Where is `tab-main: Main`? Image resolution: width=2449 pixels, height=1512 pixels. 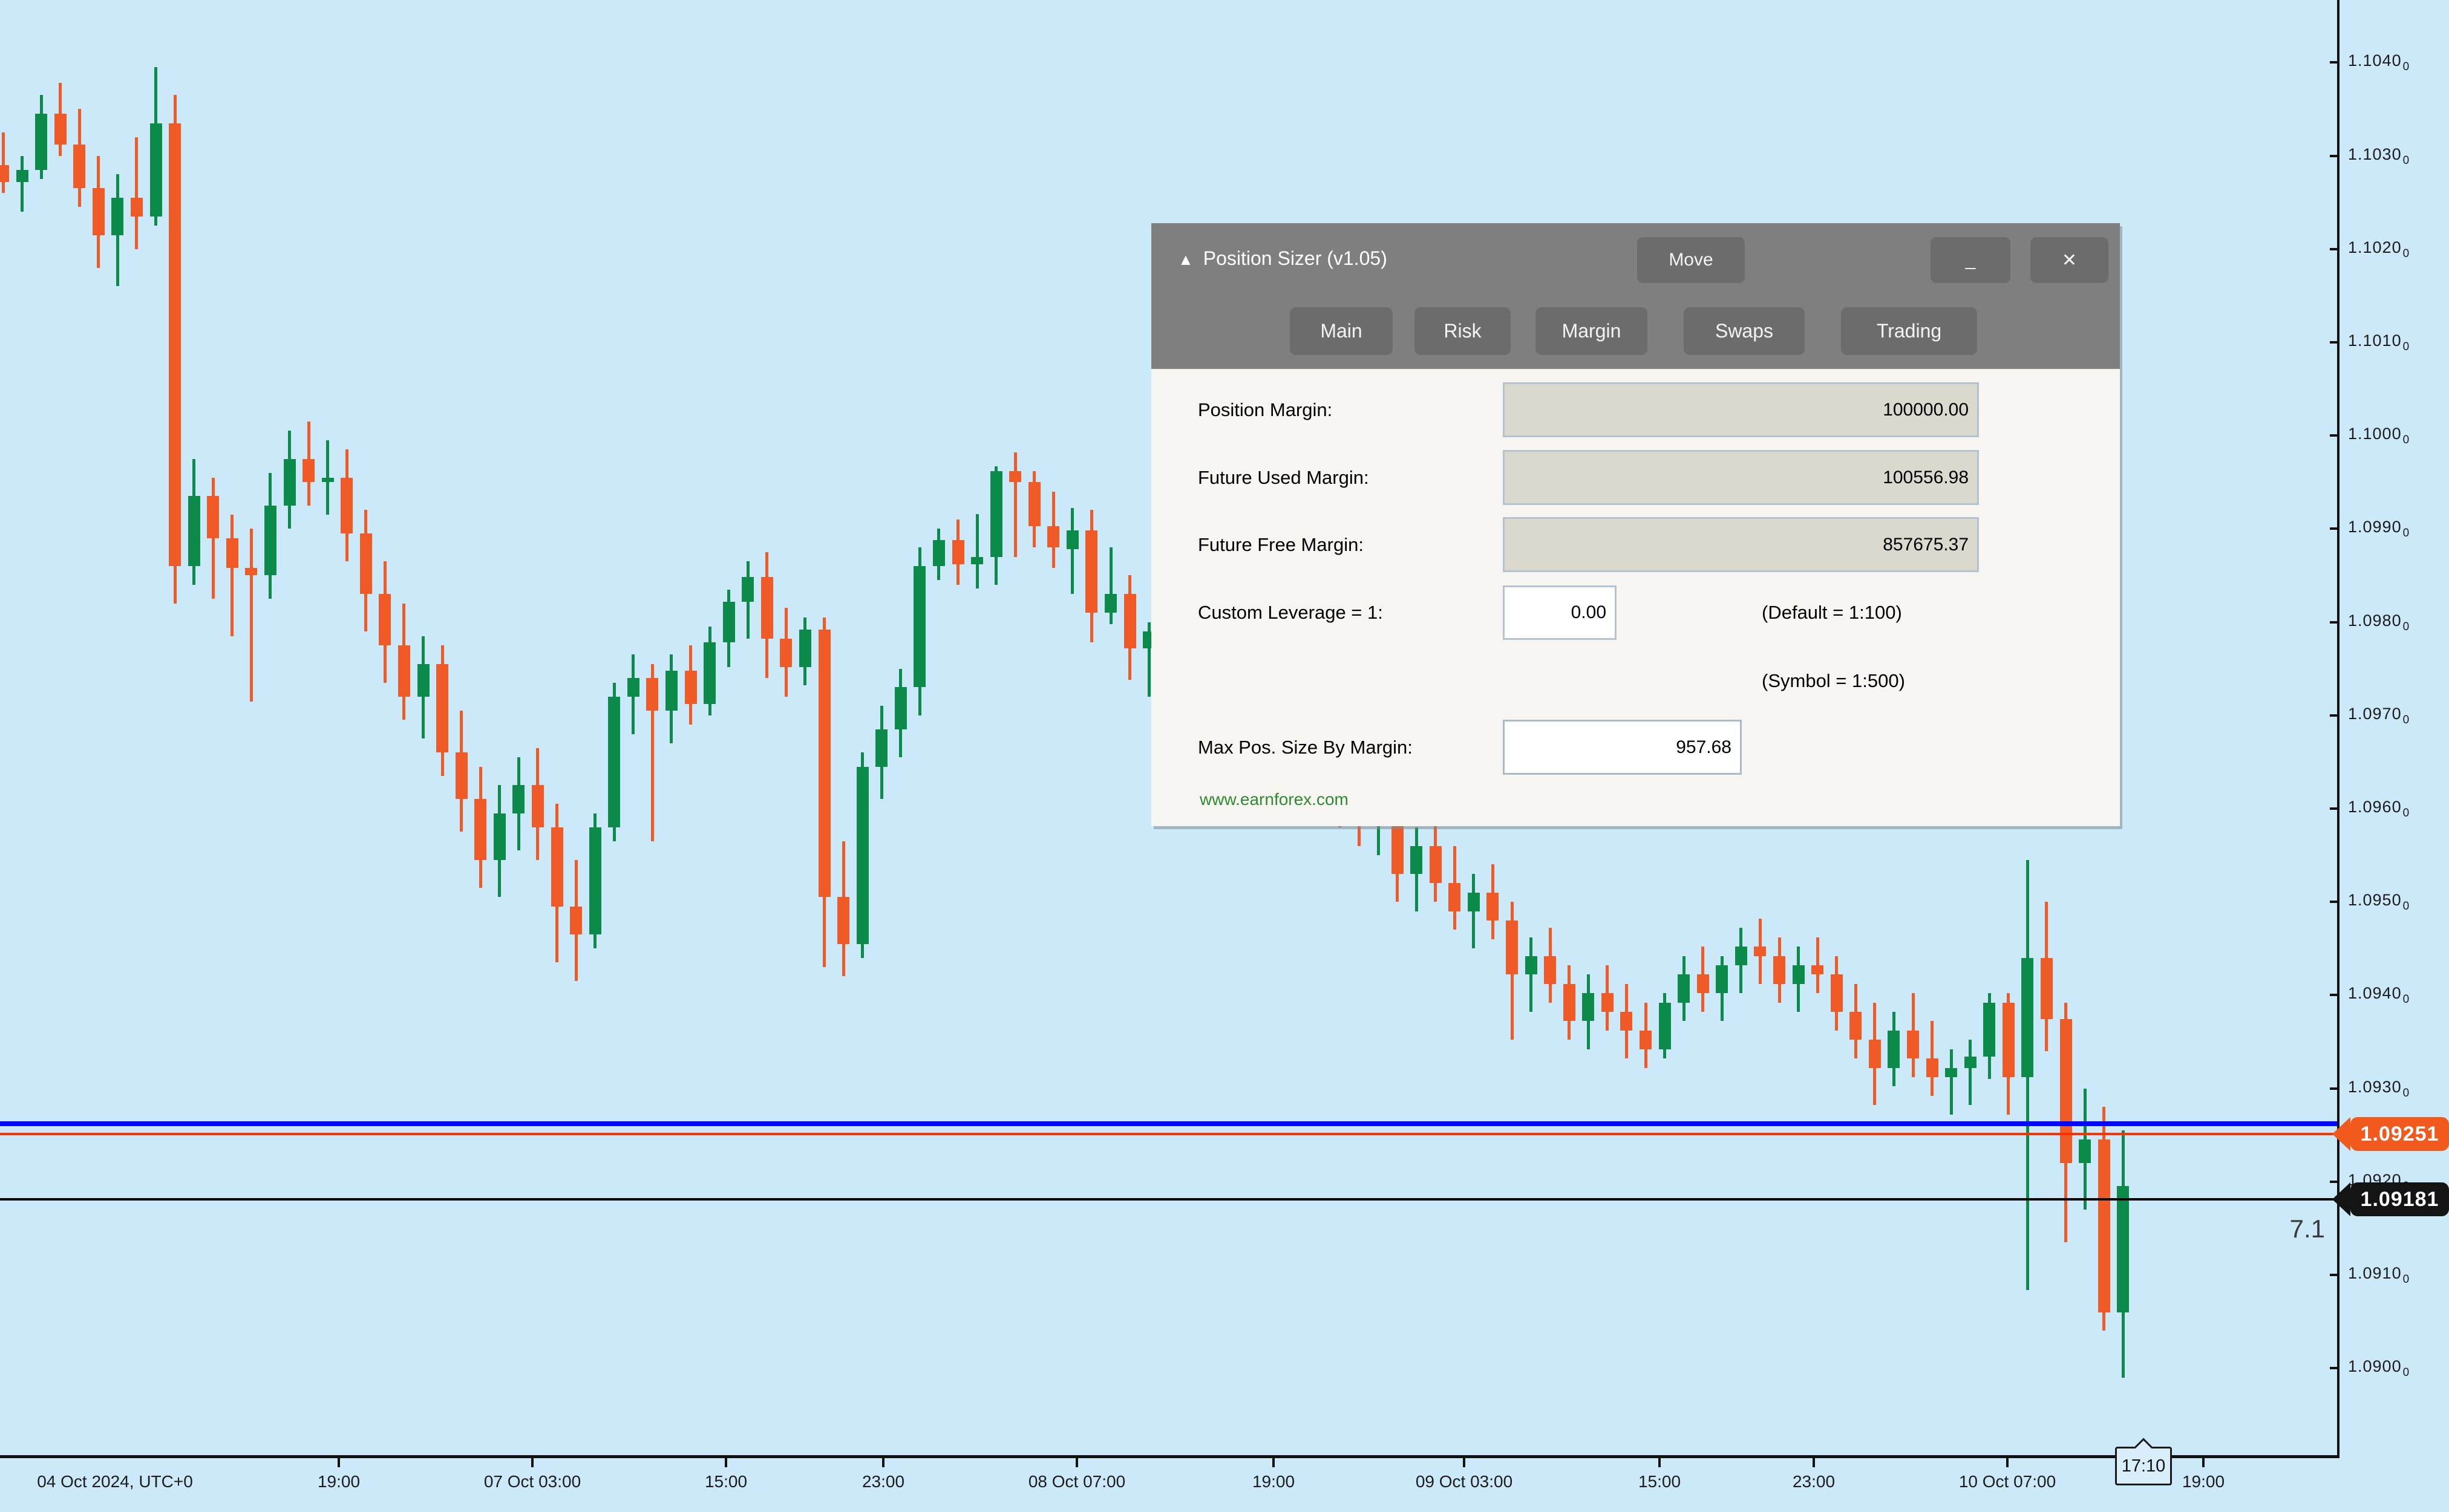
tab-main: Main is located at coordinates (1341, 331).